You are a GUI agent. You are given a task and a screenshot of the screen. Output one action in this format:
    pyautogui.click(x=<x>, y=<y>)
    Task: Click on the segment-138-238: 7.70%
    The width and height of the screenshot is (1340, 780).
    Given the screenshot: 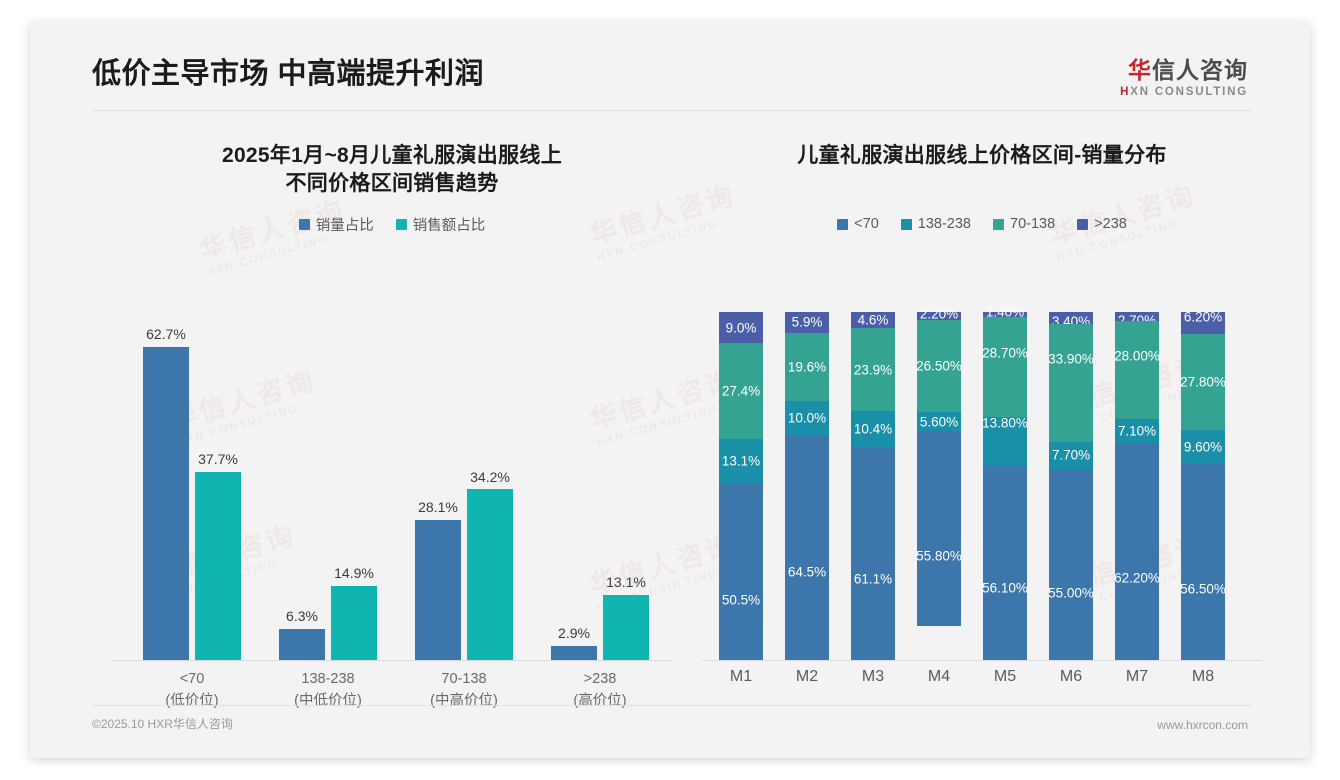 What is the action you would take?
    pyautogui.click(x=1071, y=455)
    